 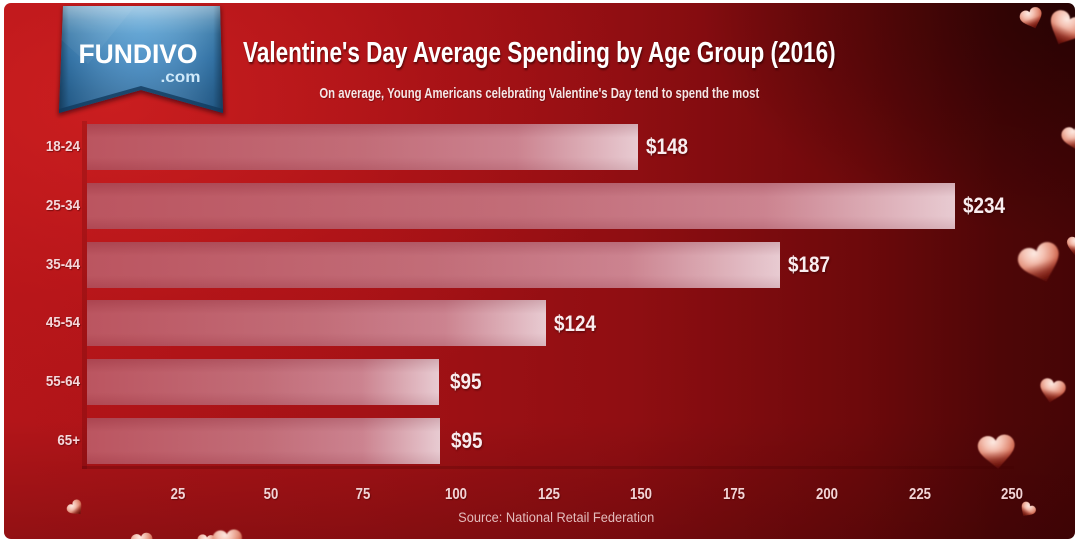 What do you see at coordinates (138, 54) in the screenshot?
I see `svg-text: FUNDIVO` at bounding box center [138, 54].